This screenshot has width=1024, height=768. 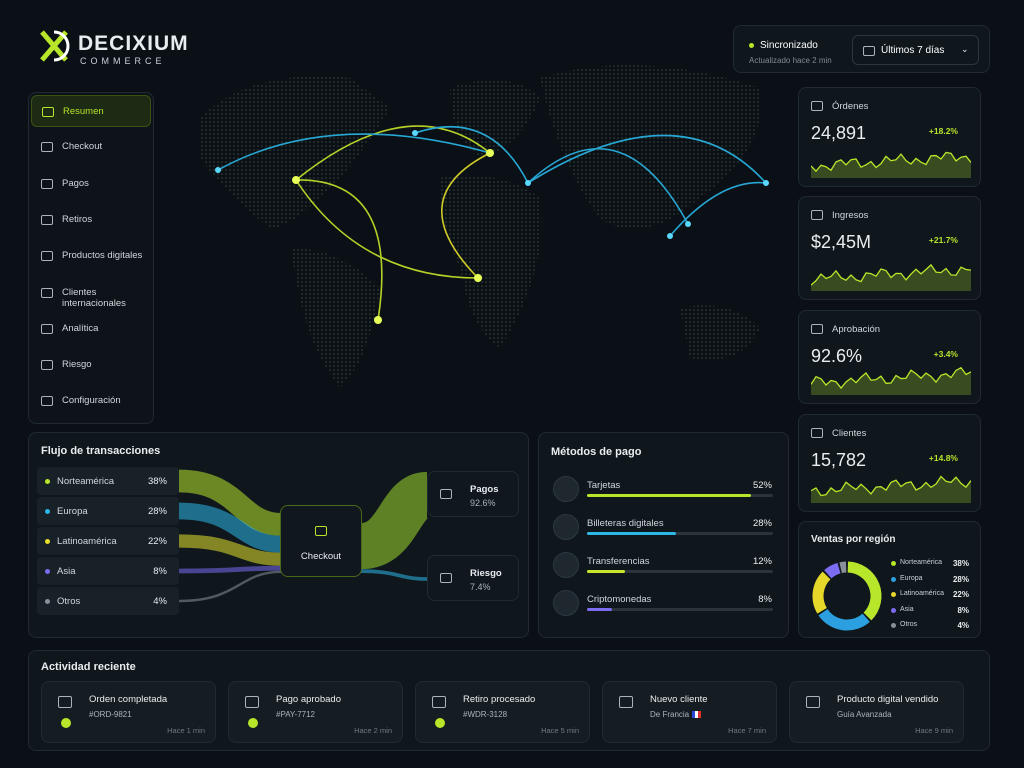 What do you see at coordinates (483, 503) in the screenshot?
I see `output-pct: 92.6%` at bounding box center [483, 503].